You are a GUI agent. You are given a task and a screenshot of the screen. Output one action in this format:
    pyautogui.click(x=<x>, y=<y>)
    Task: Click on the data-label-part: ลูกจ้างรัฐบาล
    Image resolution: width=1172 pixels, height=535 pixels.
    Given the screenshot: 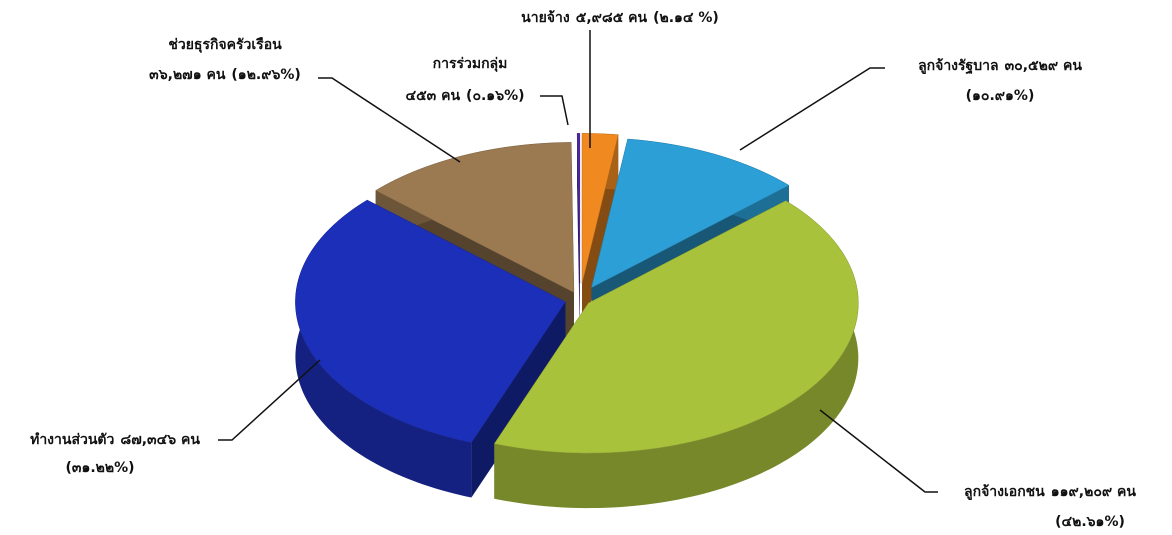 What is the action you would take?
    pyautogui.click(x=958, y=66)
    